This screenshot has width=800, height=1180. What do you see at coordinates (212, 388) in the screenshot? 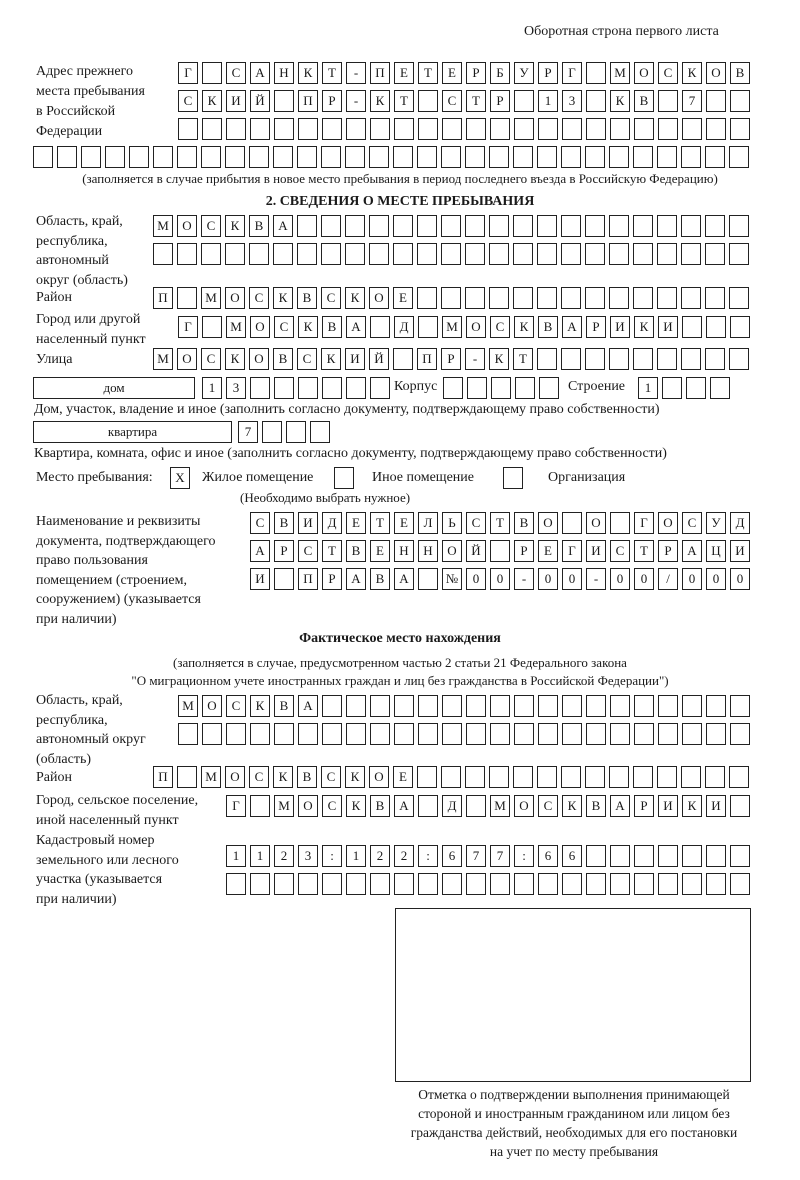
I see `char-cell: 1` at bounding box center [212, 388].